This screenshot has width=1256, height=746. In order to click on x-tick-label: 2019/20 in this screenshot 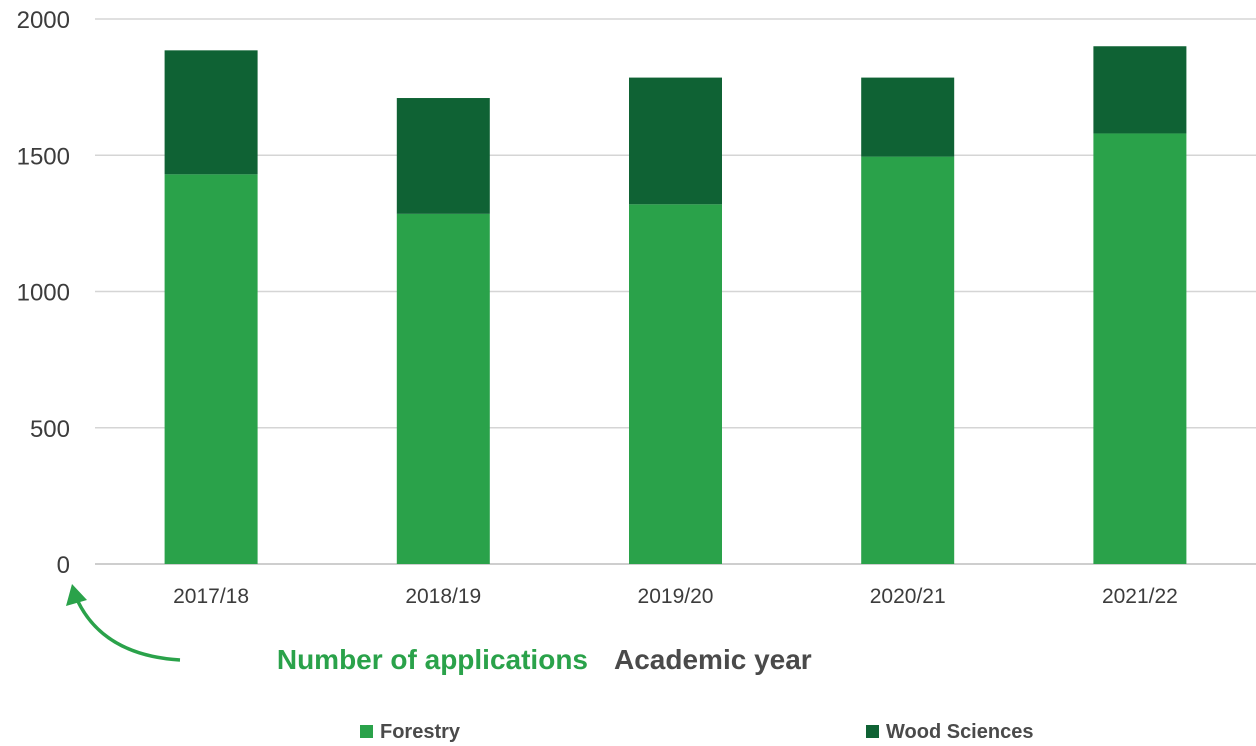, I will do `click(676, 596)`.